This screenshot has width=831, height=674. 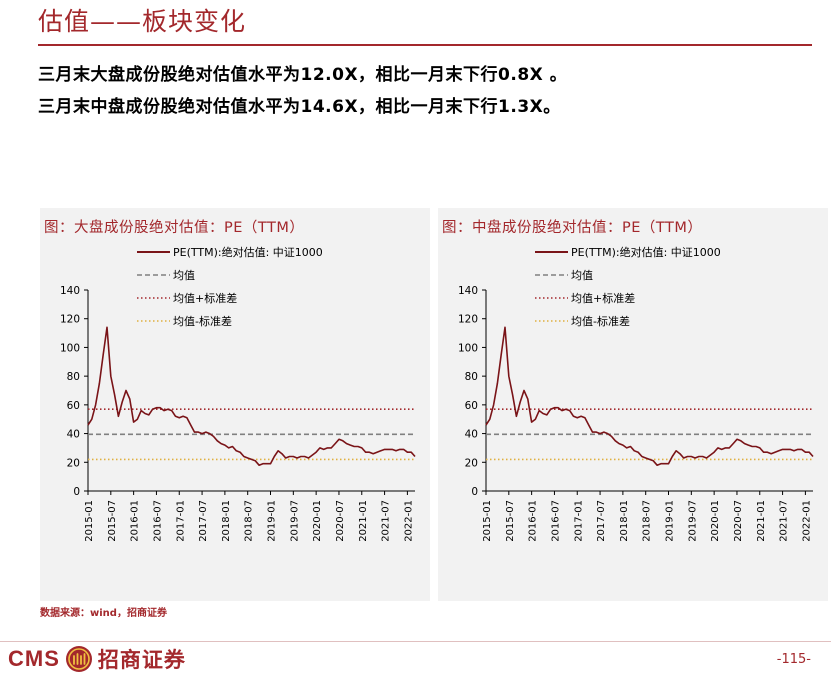 I want to click on footer-divider, so click(x=415, y=641).